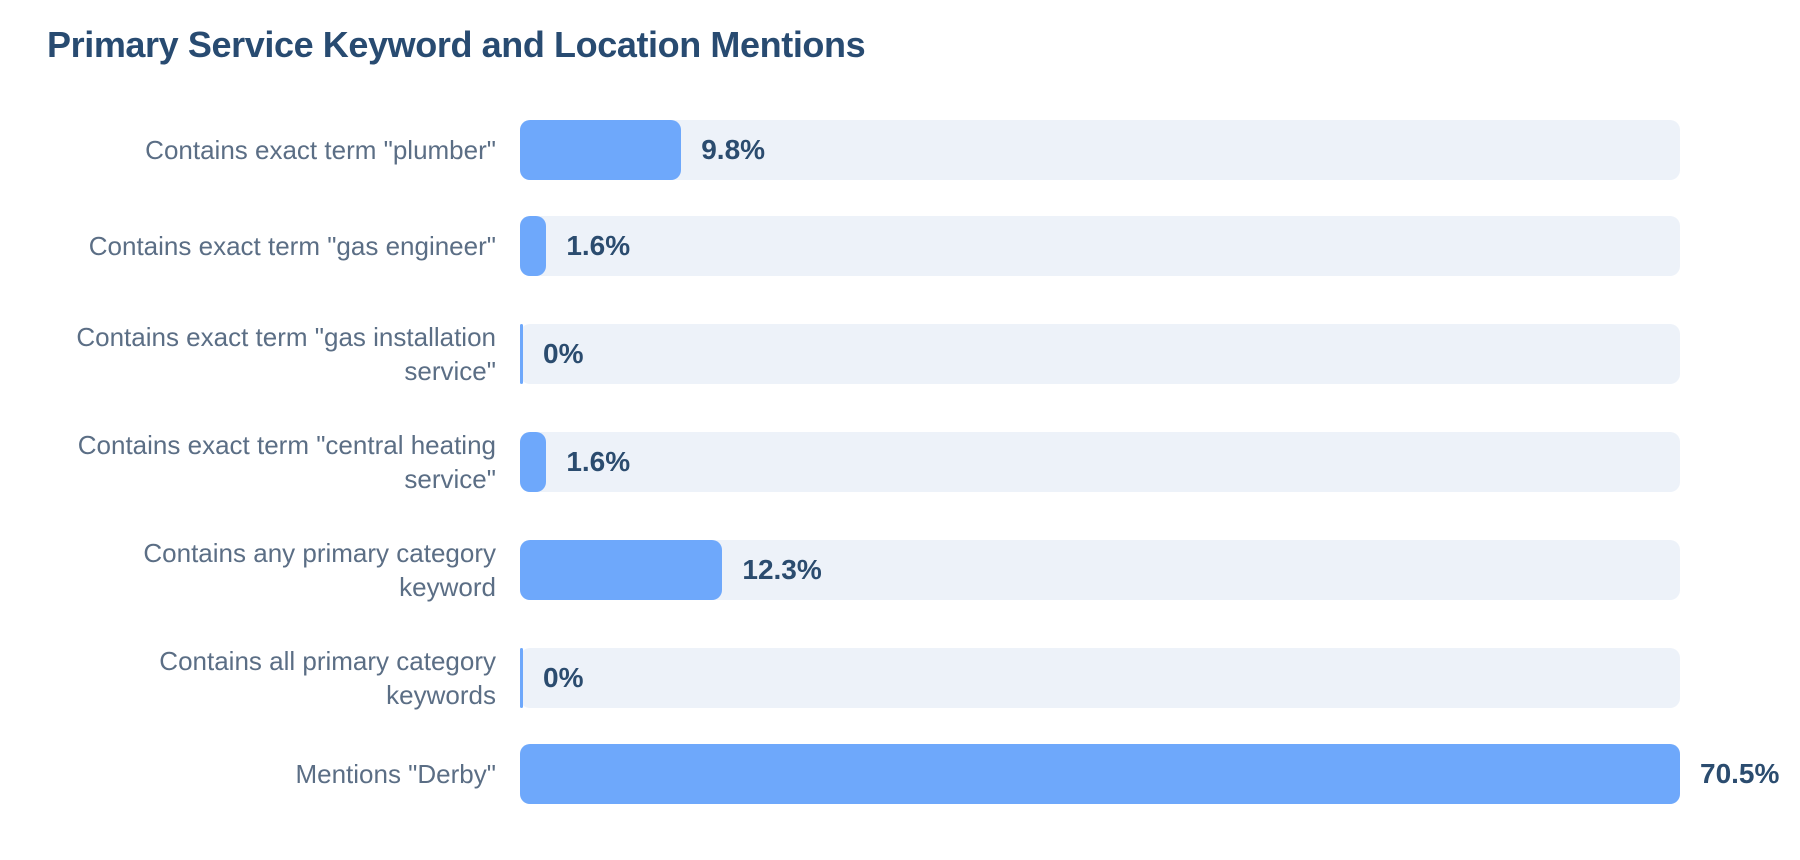 Image resolution: width=1800 pixels, height=860 pixels. I want to click on category-label: Contains exact term "plumber", so click(320, 150).